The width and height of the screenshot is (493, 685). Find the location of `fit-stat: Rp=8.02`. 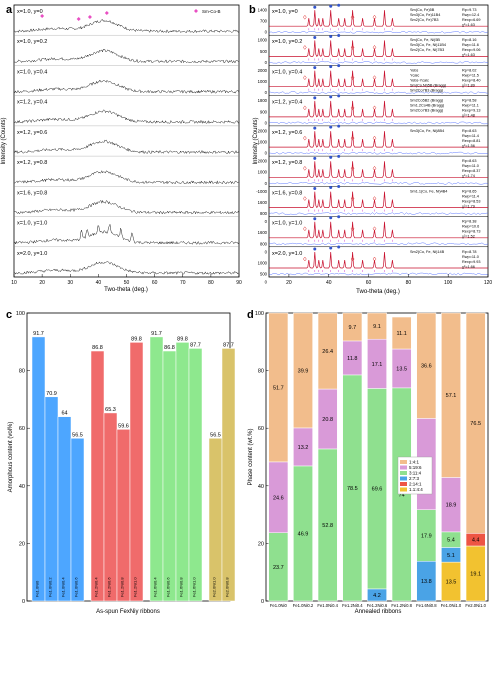

fit-stat: Rp=8.02 is located at coordinates (469, 70).